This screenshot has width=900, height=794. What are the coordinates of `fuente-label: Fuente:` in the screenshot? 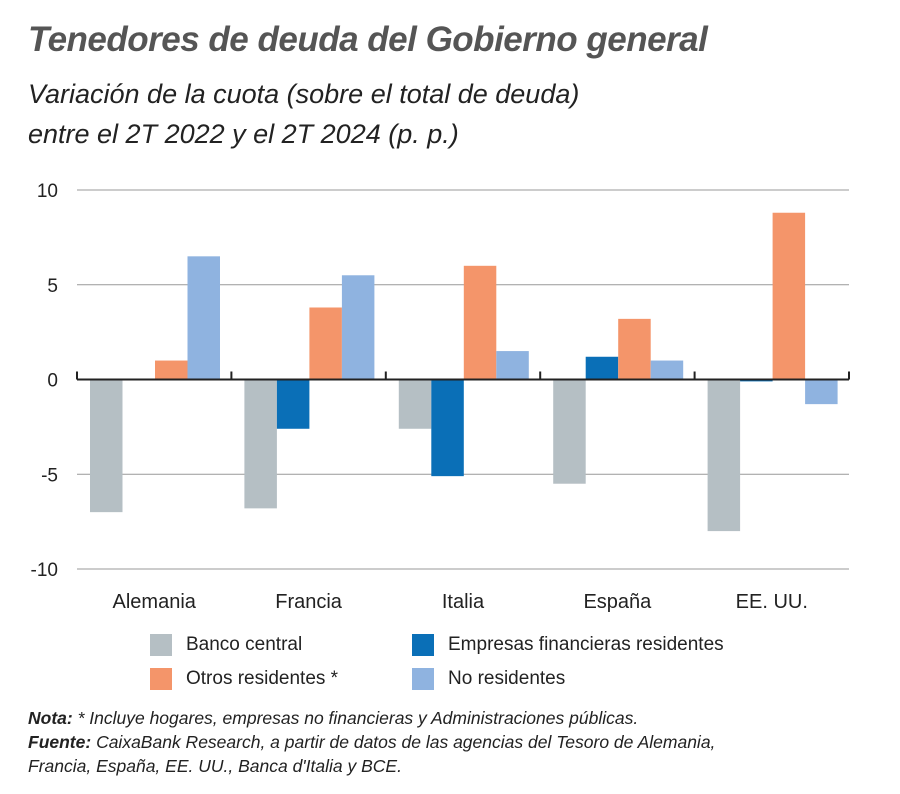 It's located at (60, 742).